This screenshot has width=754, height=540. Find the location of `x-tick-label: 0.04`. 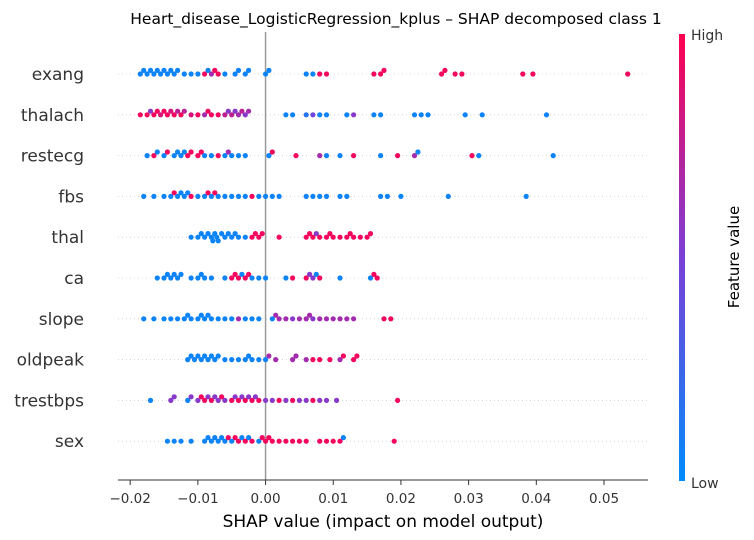

x-tick-label: 0.04 is located at coordinates (536, 499).